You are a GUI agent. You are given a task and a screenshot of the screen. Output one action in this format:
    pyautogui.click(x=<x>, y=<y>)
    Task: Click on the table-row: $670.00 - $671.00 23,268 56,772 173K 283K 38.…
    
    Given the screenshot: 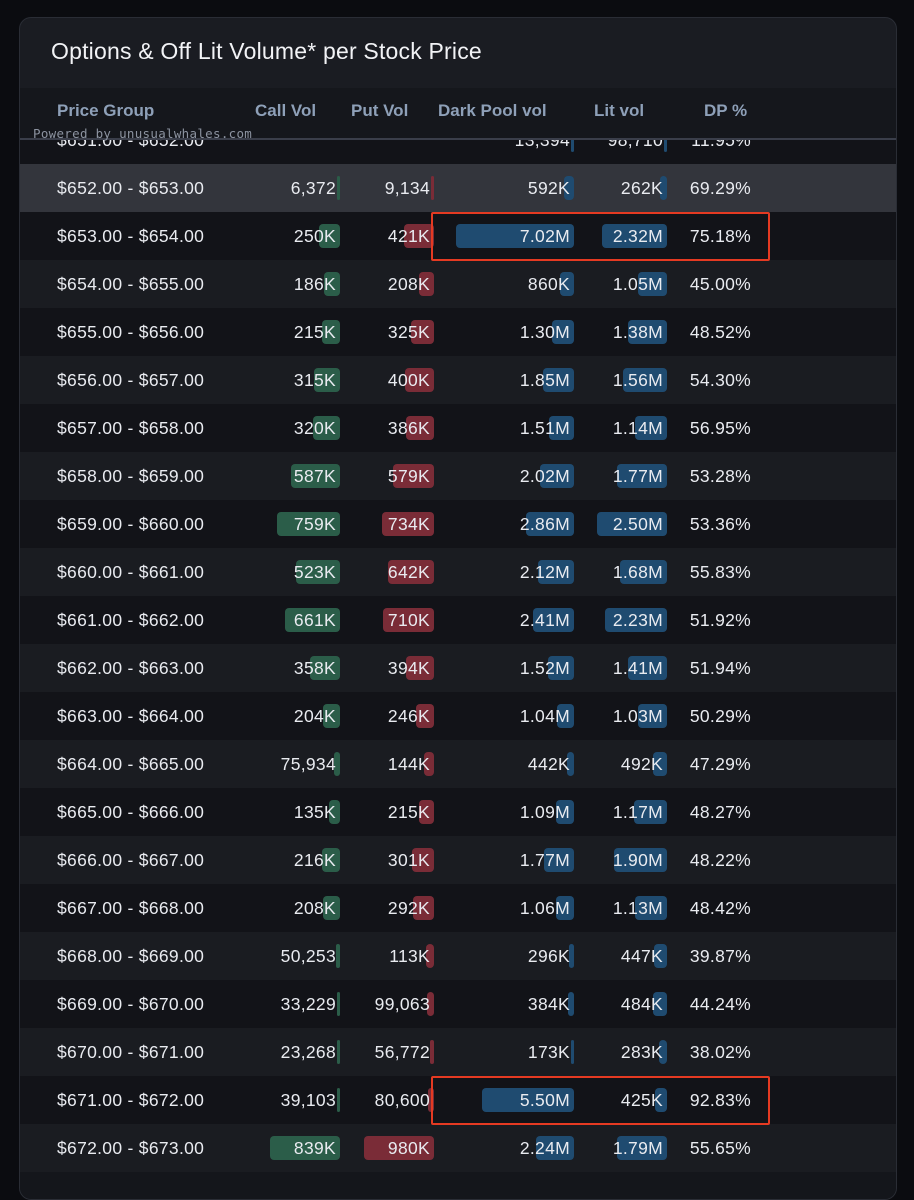 What is the action you would take?
    pyautogui.click(x=458, y=1052)
    